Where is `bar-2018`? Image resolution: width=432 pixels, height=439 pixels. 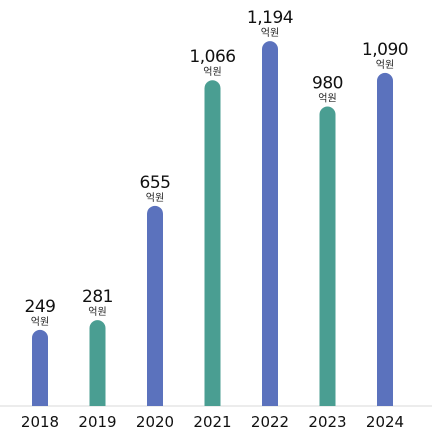 bar-2018 is located at coordinates (40, 367).